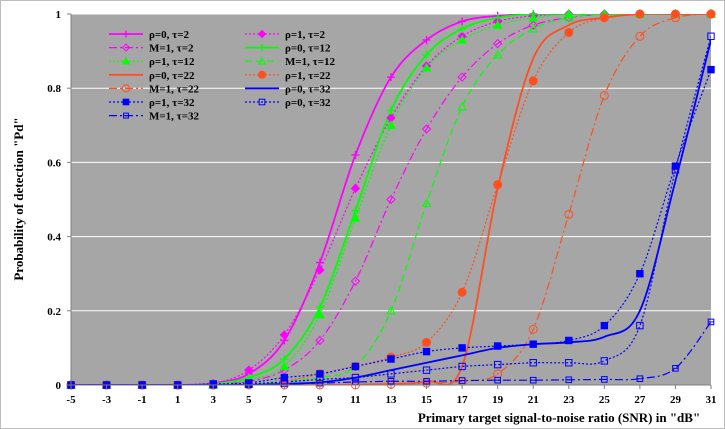 This screenshot has height=429, width=725. What do you see at coordinates (604, 96) in the screenshot?
I see `data-point-s8-p15` at bounding box center [604, 96].